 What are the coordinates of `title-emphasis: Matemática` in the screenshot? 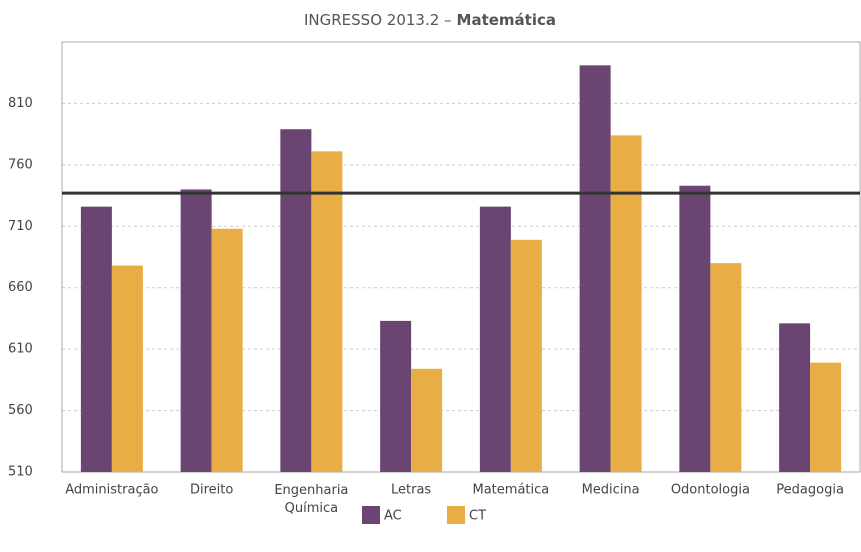 It's located at (506, 20).